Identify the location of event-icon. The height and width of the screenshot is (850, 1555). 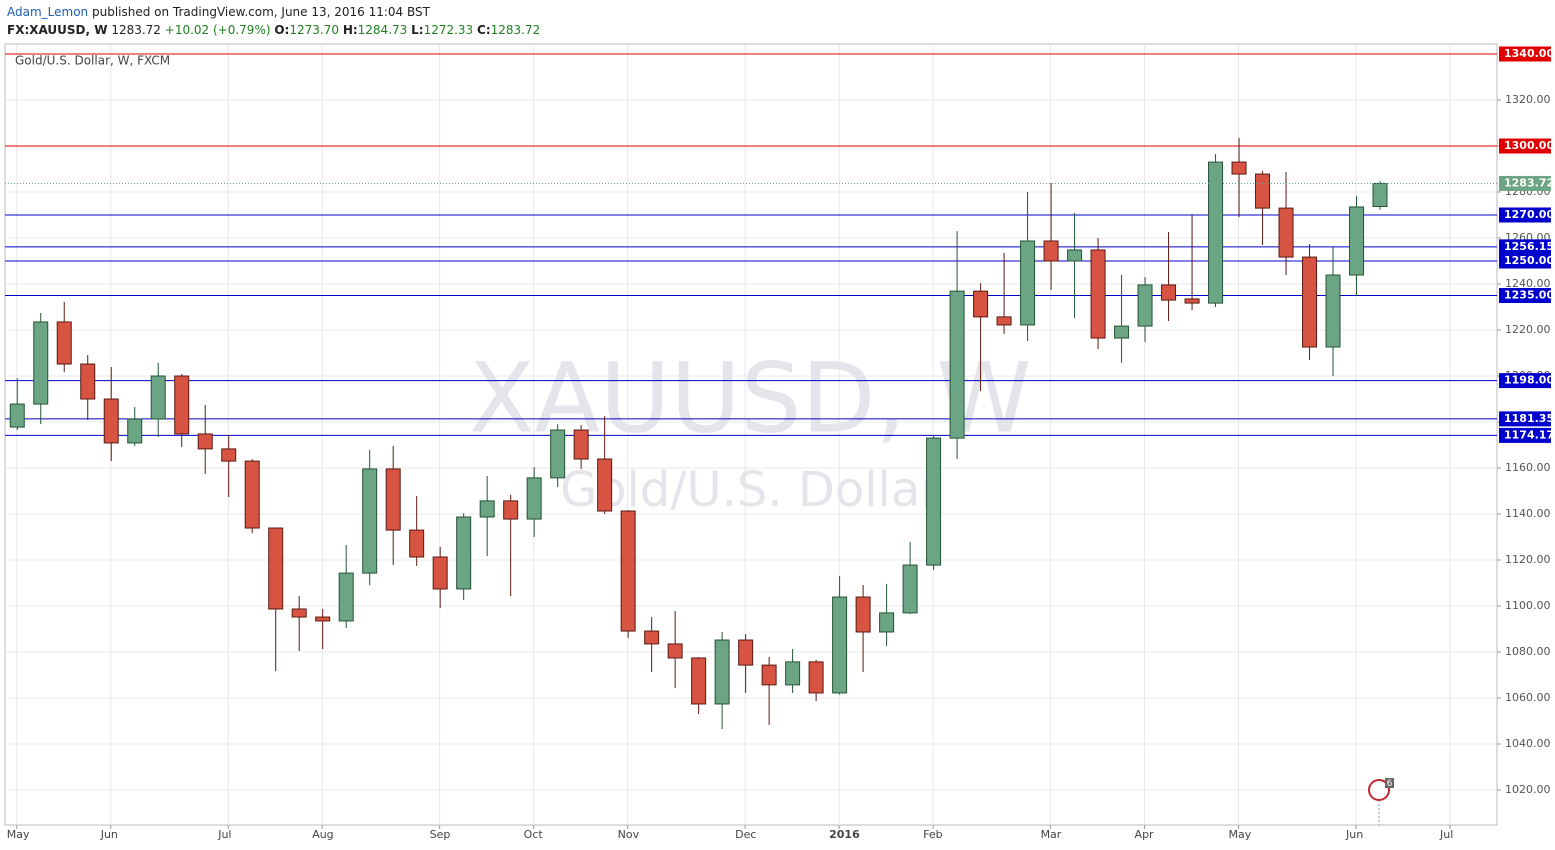
(1379, 790).